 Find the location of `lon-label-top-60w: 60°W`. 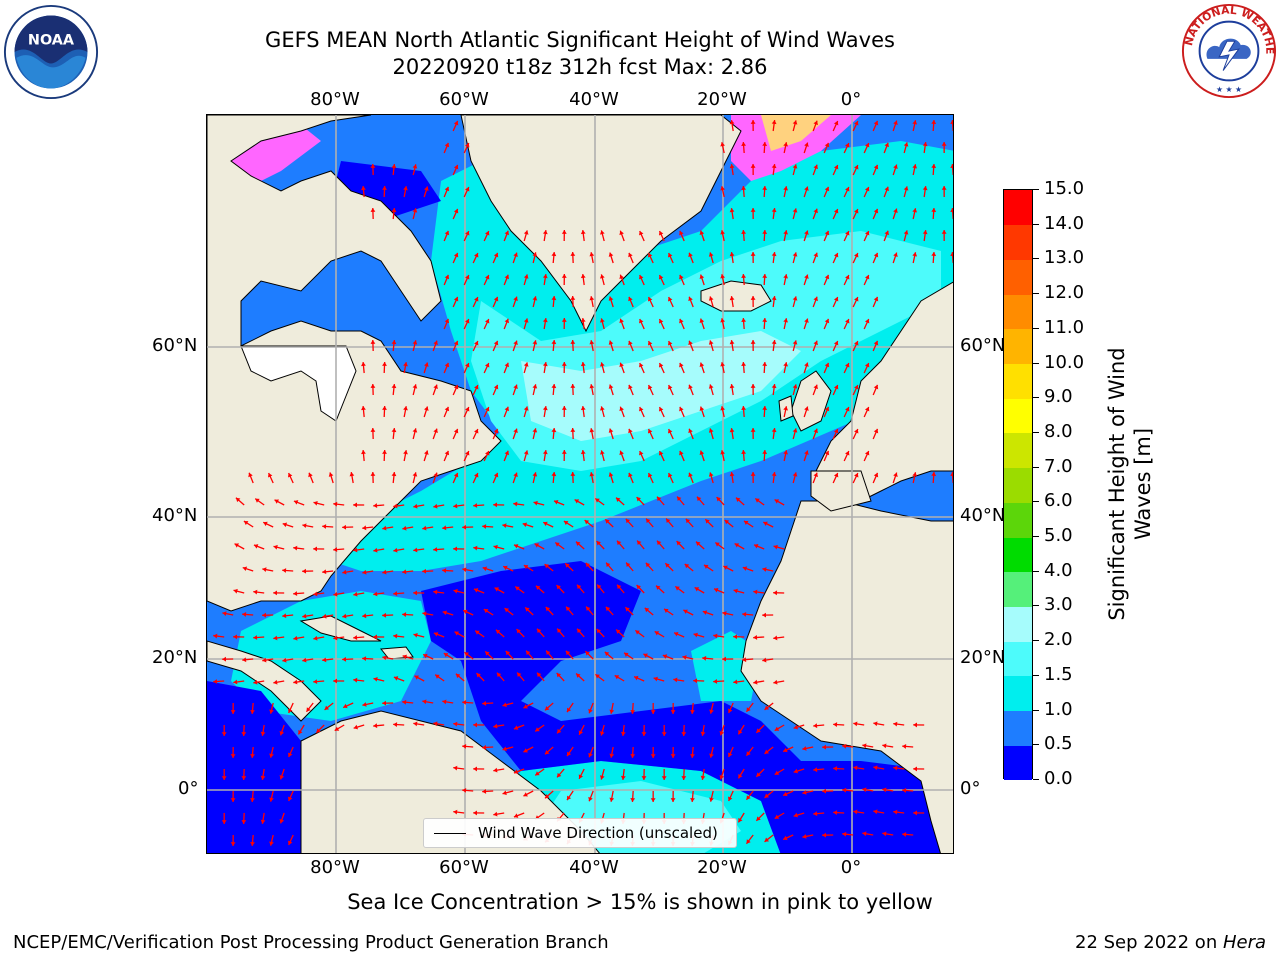

lon-label-top-60w: 60°W is located at coordinates (464, 99).